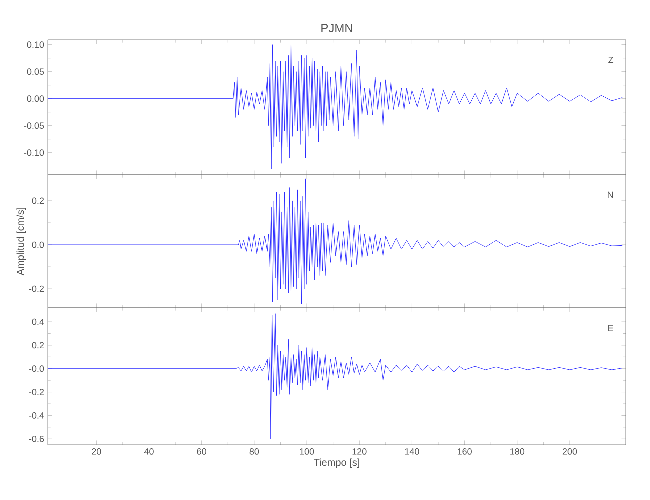 The height and width of the screenshot is (500, 650). I want to click on y-tick-label: -0.6, so click(36, 439).